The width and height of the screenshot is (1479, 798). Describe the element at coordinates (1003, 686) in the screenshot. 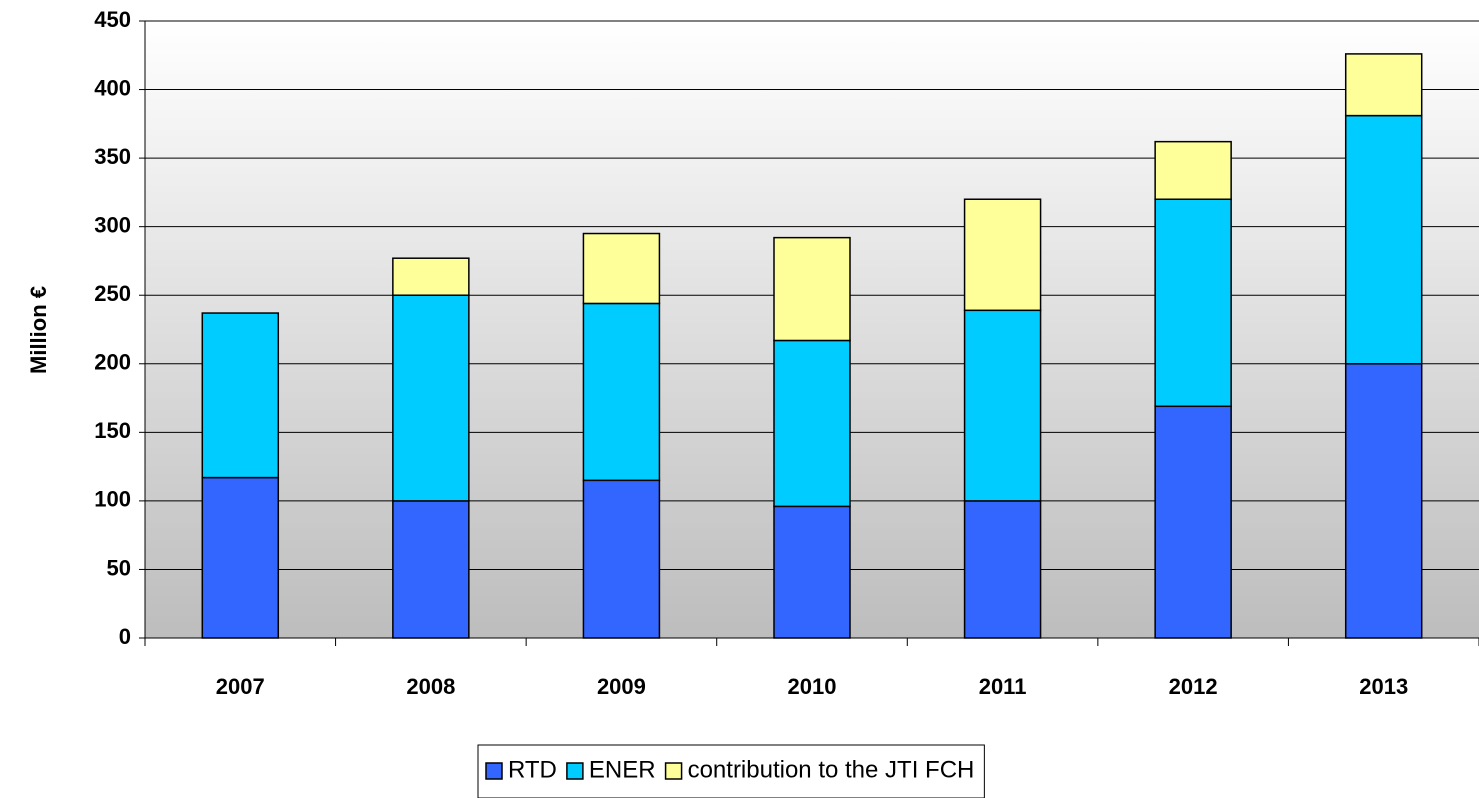

I see `x-tick-label: 2011` at that location.